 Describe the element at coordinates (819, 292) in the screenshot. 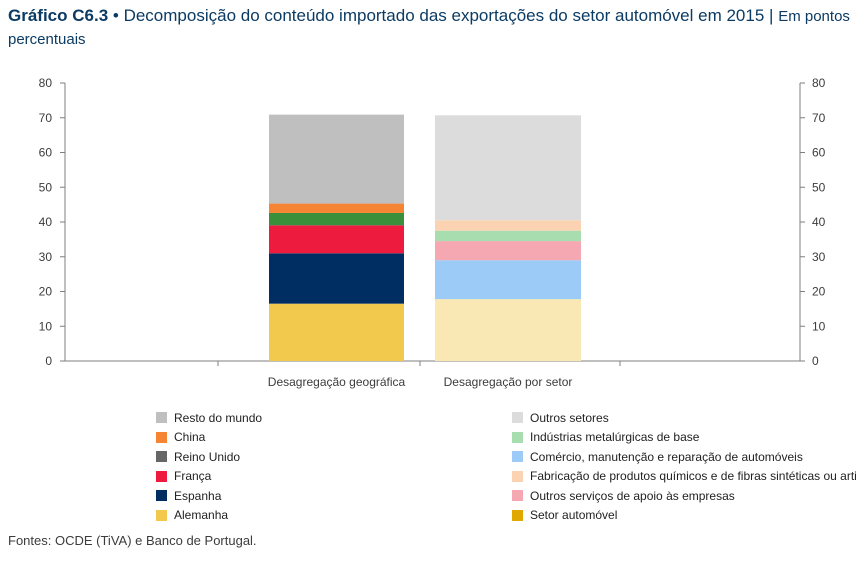

I see `y-tick-label-right: 20` at that location.